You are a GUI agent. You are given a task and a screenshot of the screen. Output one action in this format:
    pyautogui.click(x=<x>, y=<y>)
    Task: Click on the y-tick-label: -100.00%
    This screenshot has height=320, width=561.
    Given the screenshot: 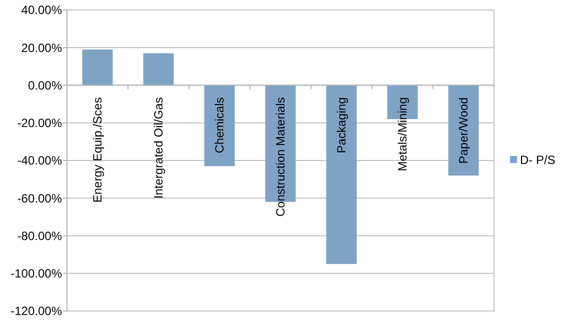 What is the action you would take?
    pyautogui.click(x=36, y=273)
    